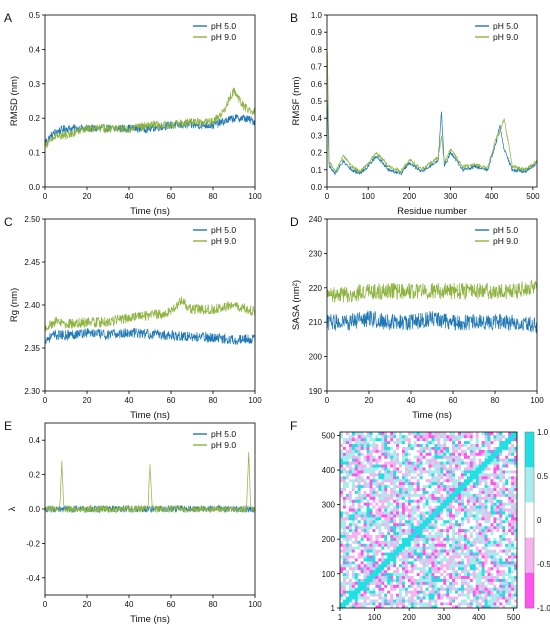  What do you see at coordinates (213, 196) in the screenshot?
I see `x-tick-label: 80` at bounding box center [213, 196].